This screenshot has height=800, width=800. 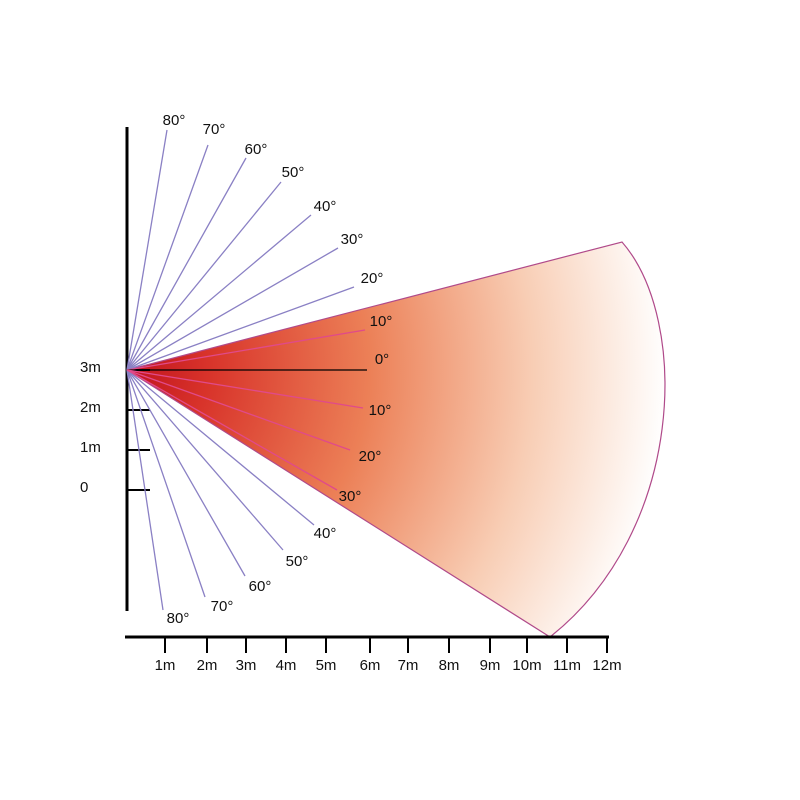 I want to click on x-label: 9m, so click(x=490, y=665).